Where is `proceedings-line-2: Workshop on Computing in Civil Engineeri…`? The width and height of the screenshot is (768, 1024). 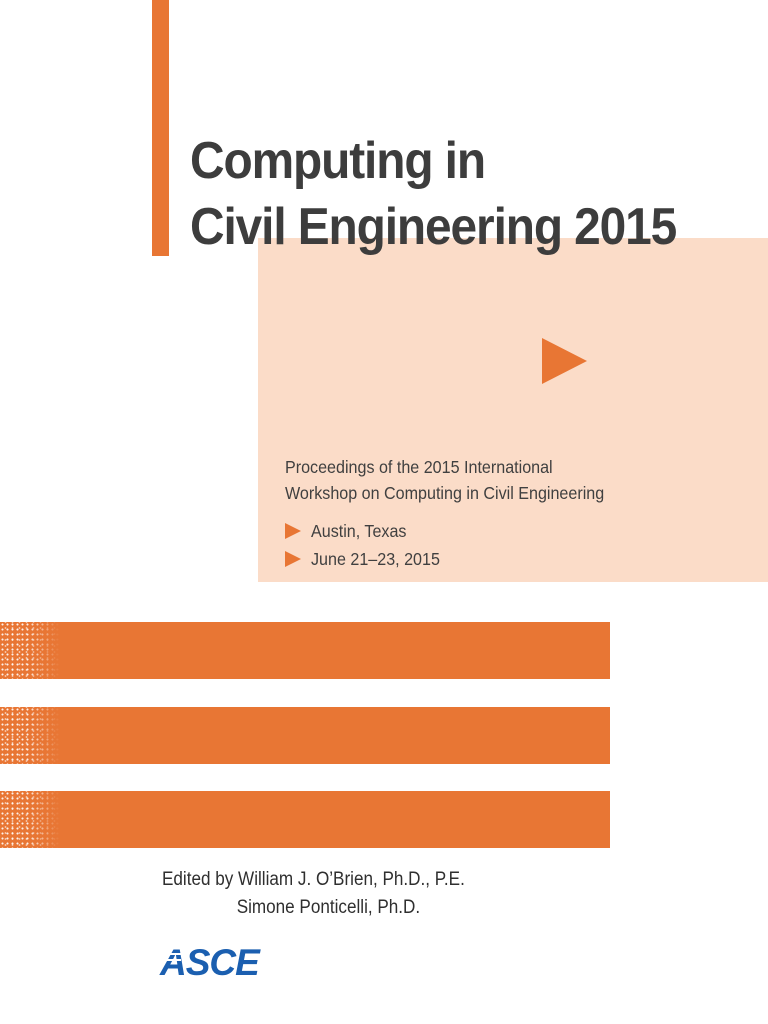 proceedings-line-2: Workshop on Computing in Civil Engineeri… is located at coordinates (445, 493).